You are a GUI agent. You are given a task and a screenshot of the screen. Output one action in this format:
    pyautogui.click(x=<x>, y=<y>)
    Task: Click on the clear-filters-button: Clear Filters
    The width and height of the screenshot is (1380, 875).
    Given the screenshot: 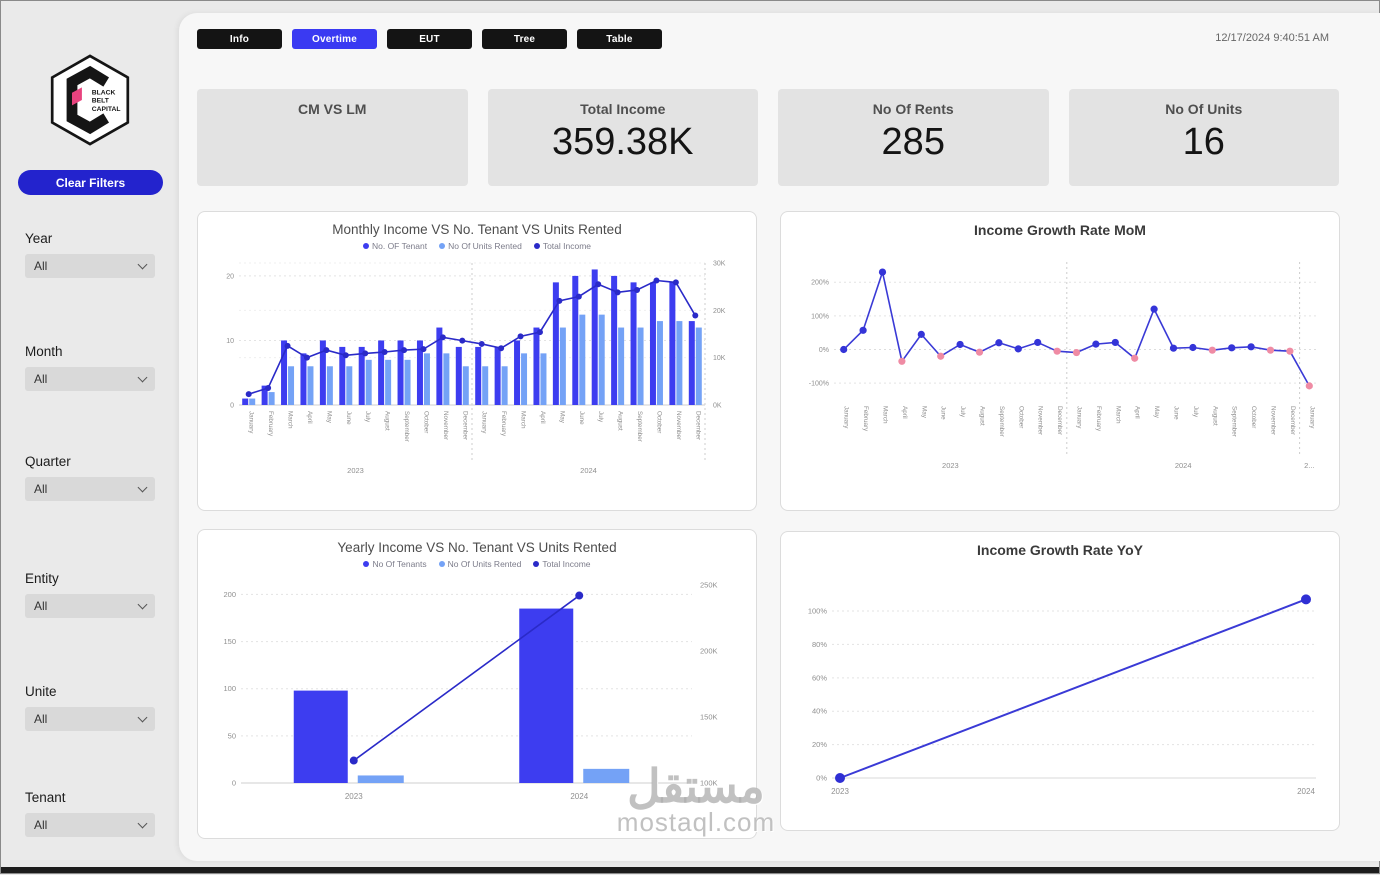 What is the action you would take?
    pyautogui.click(x=90, y=182)
    